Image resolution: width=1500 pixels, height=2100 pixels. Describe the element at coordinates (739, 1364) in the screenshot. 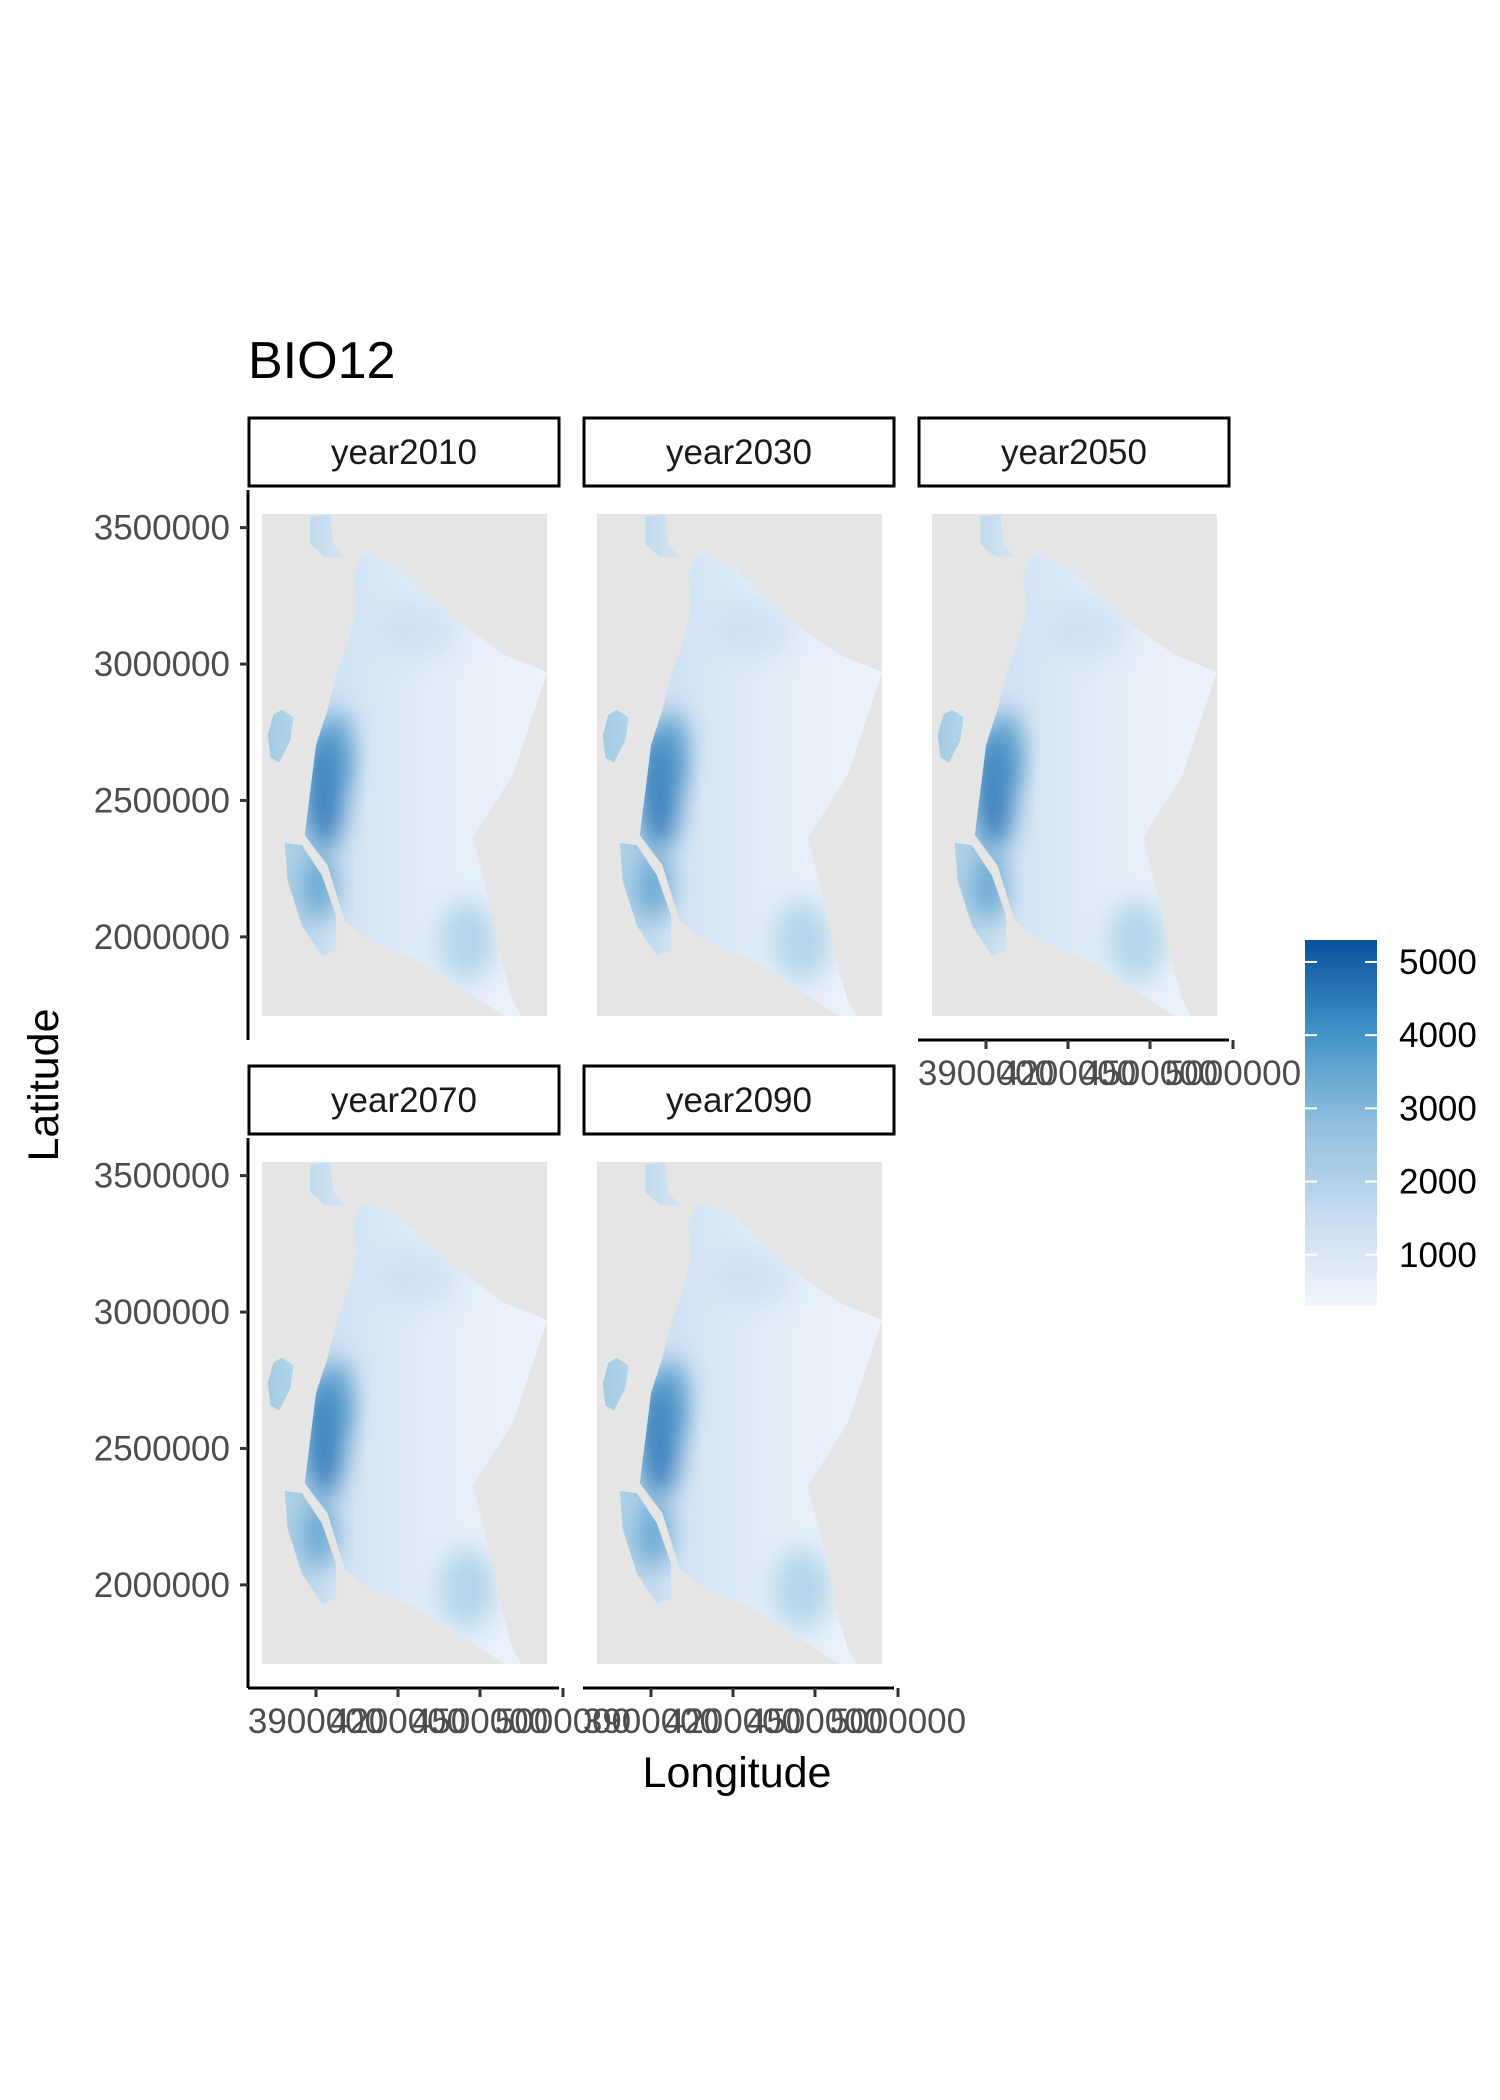

I see `facet-panel: year2090` at that location.